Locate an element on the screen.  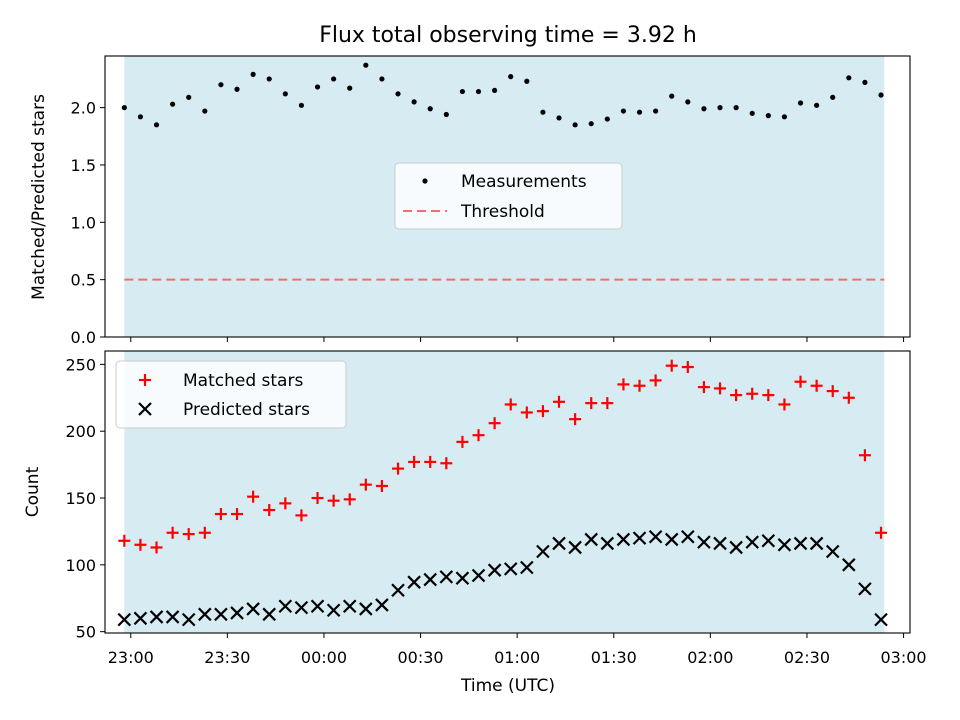
top-x-ticks is located at coordinates (517, 339).